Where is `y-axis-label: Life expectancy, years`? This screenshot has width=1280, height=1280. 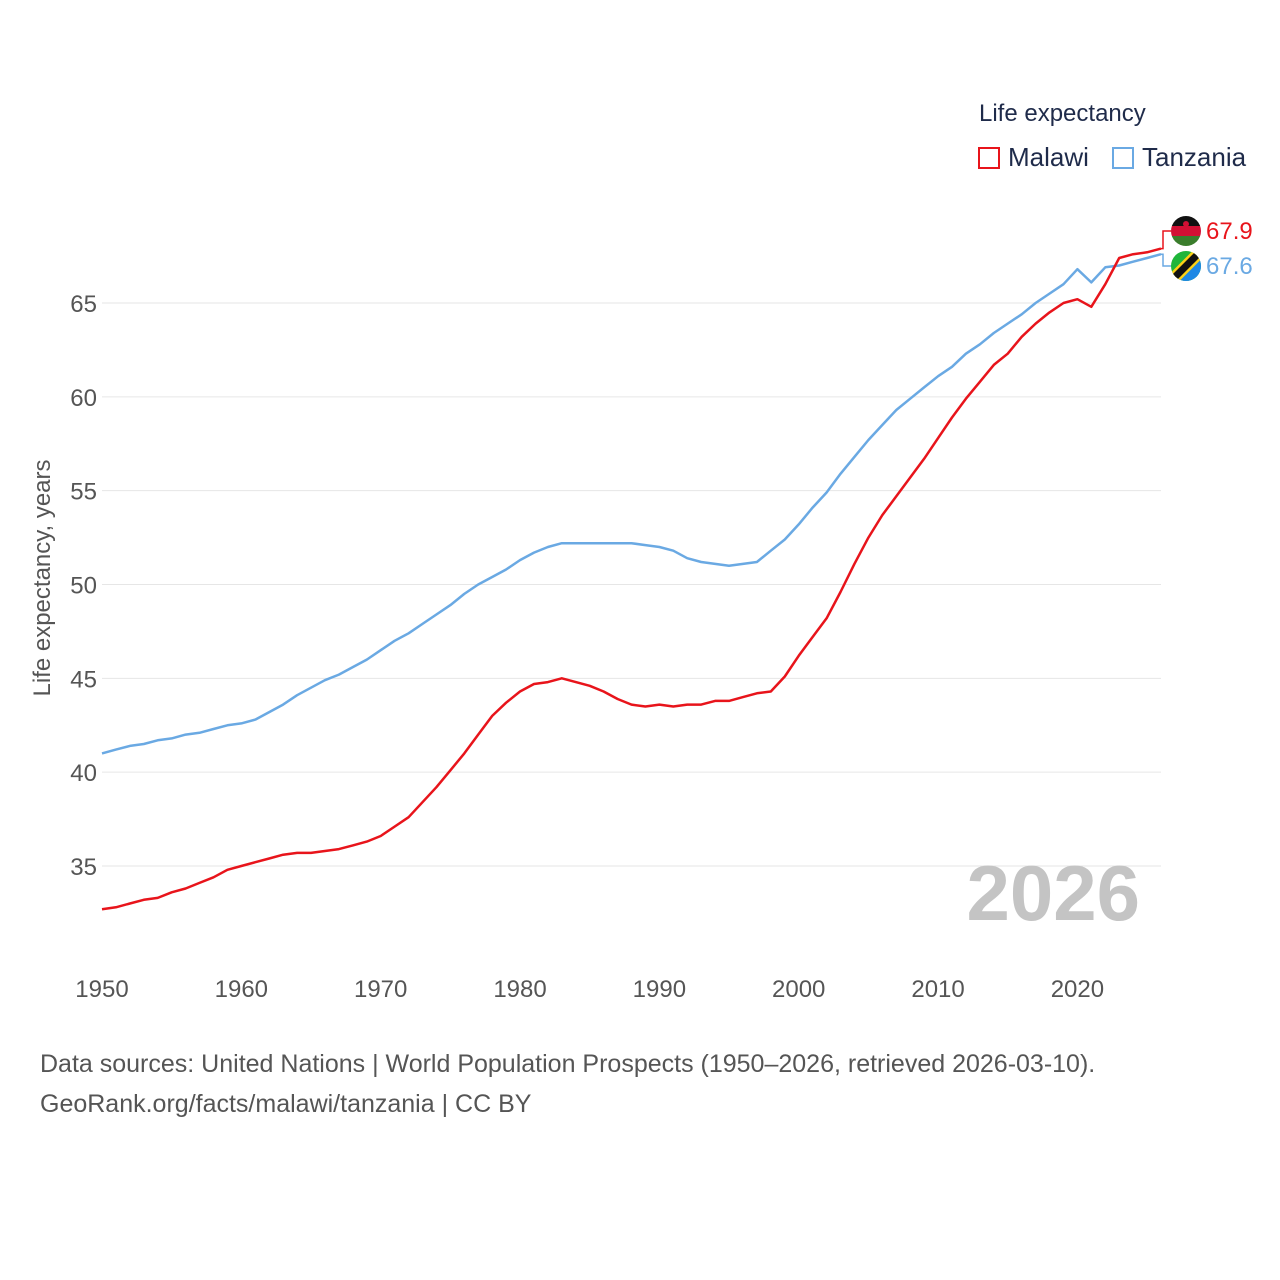 y-axis-label: Life expectancy, years is located at coordinates (42, 577).